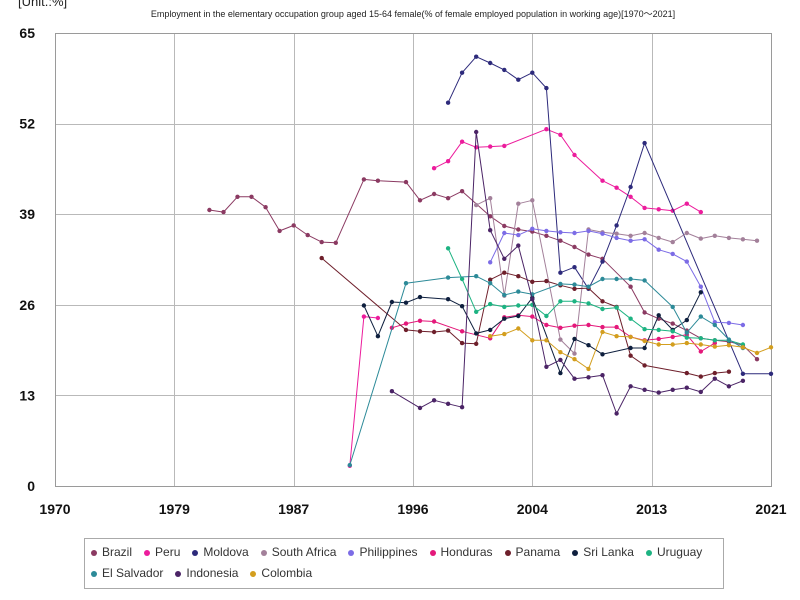 Image resolution: width=800 pixels, height=600 pixels. I want to click on x-tick-label: 1970, so click(54, 509).